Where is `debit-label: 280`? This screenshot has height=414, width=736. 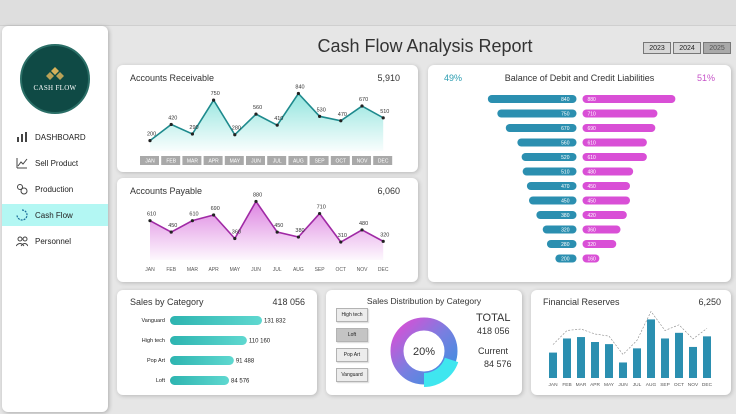
debit-label: 280 is located at coordinates (565, 245).